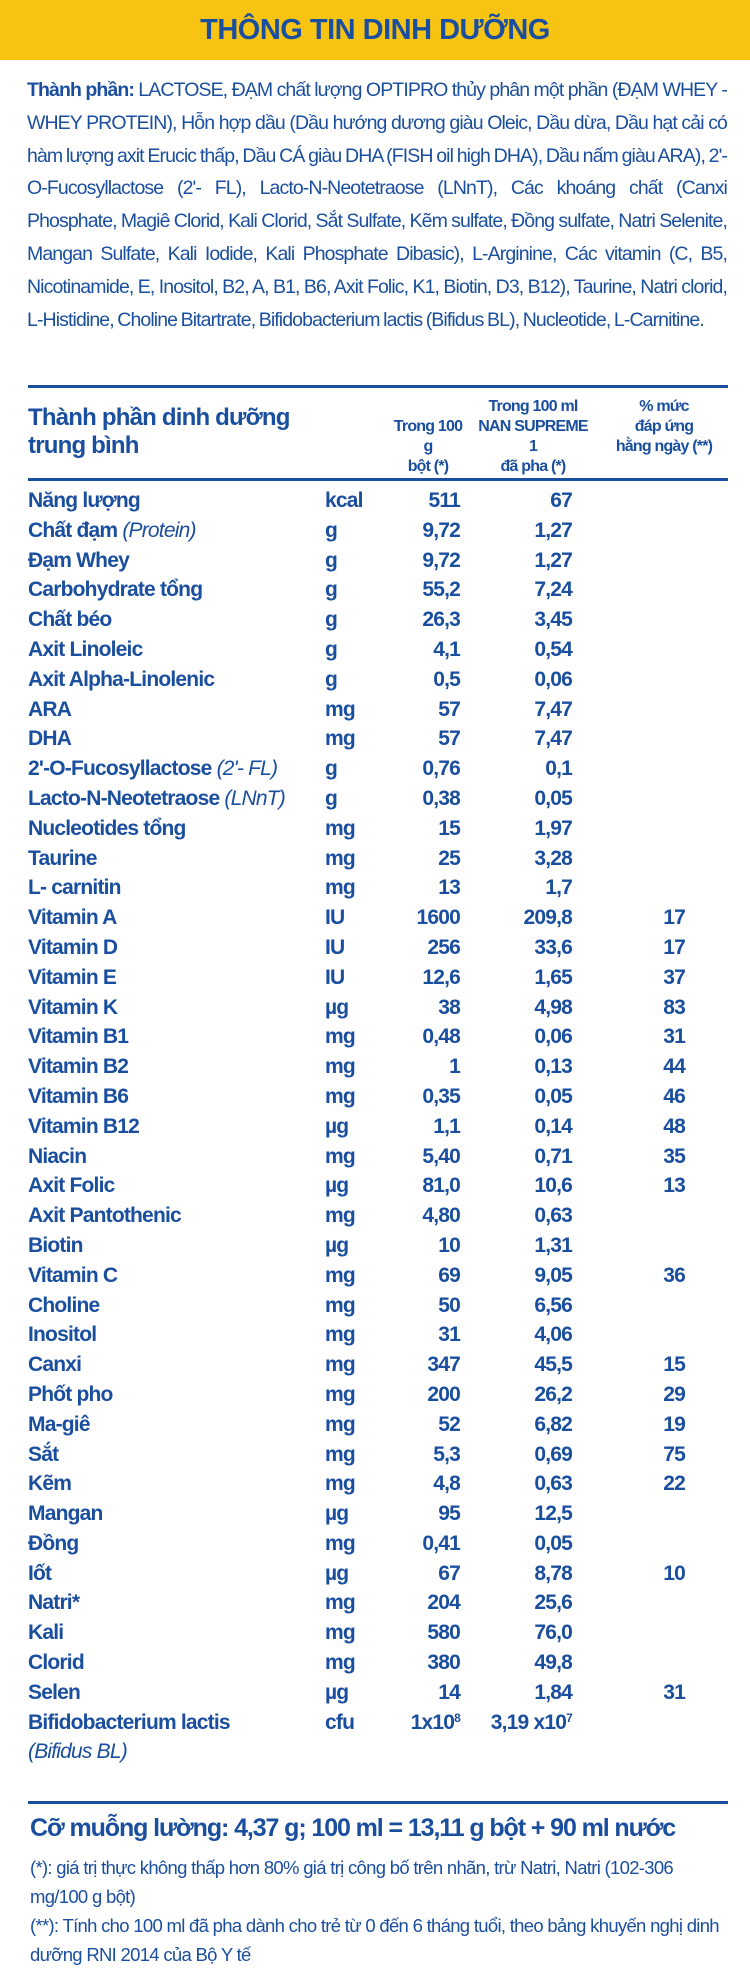 This screenshot has height=1977, width=750. I want to click on nutrient-label: Phốt pho, so click(70, 1394).